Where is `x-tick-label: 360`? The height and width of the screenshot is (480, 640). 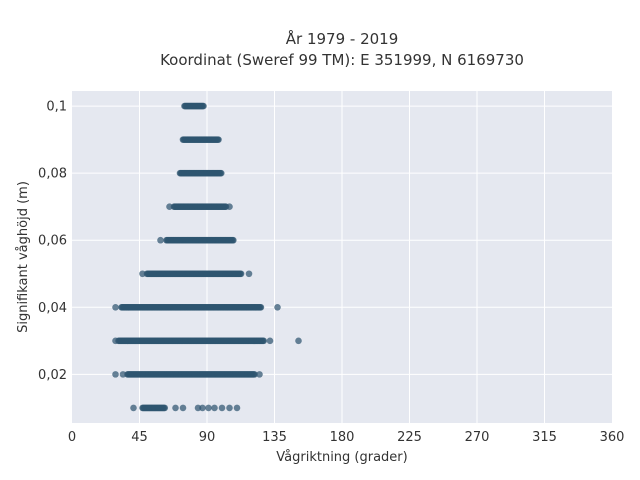 x-tick-label: 360 is located at coordinates (612, 437).